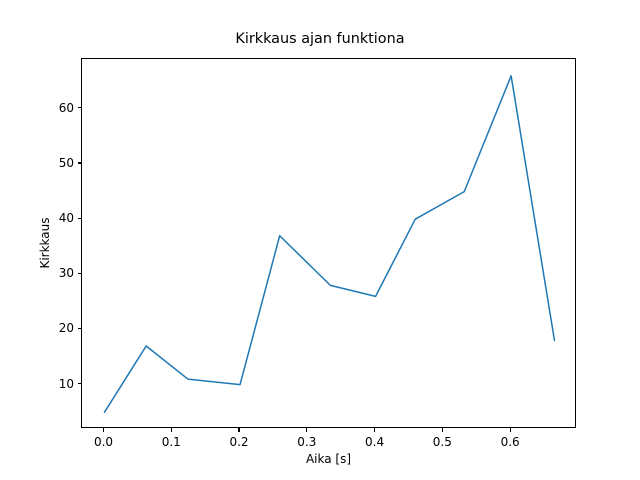 Image resolution: width=640 pixels, height=480 pixels. What do you see at coordinates (171, 442) in the screenshot?
I see `x-tick-label: 0.1` at bounding box center [171, 442].